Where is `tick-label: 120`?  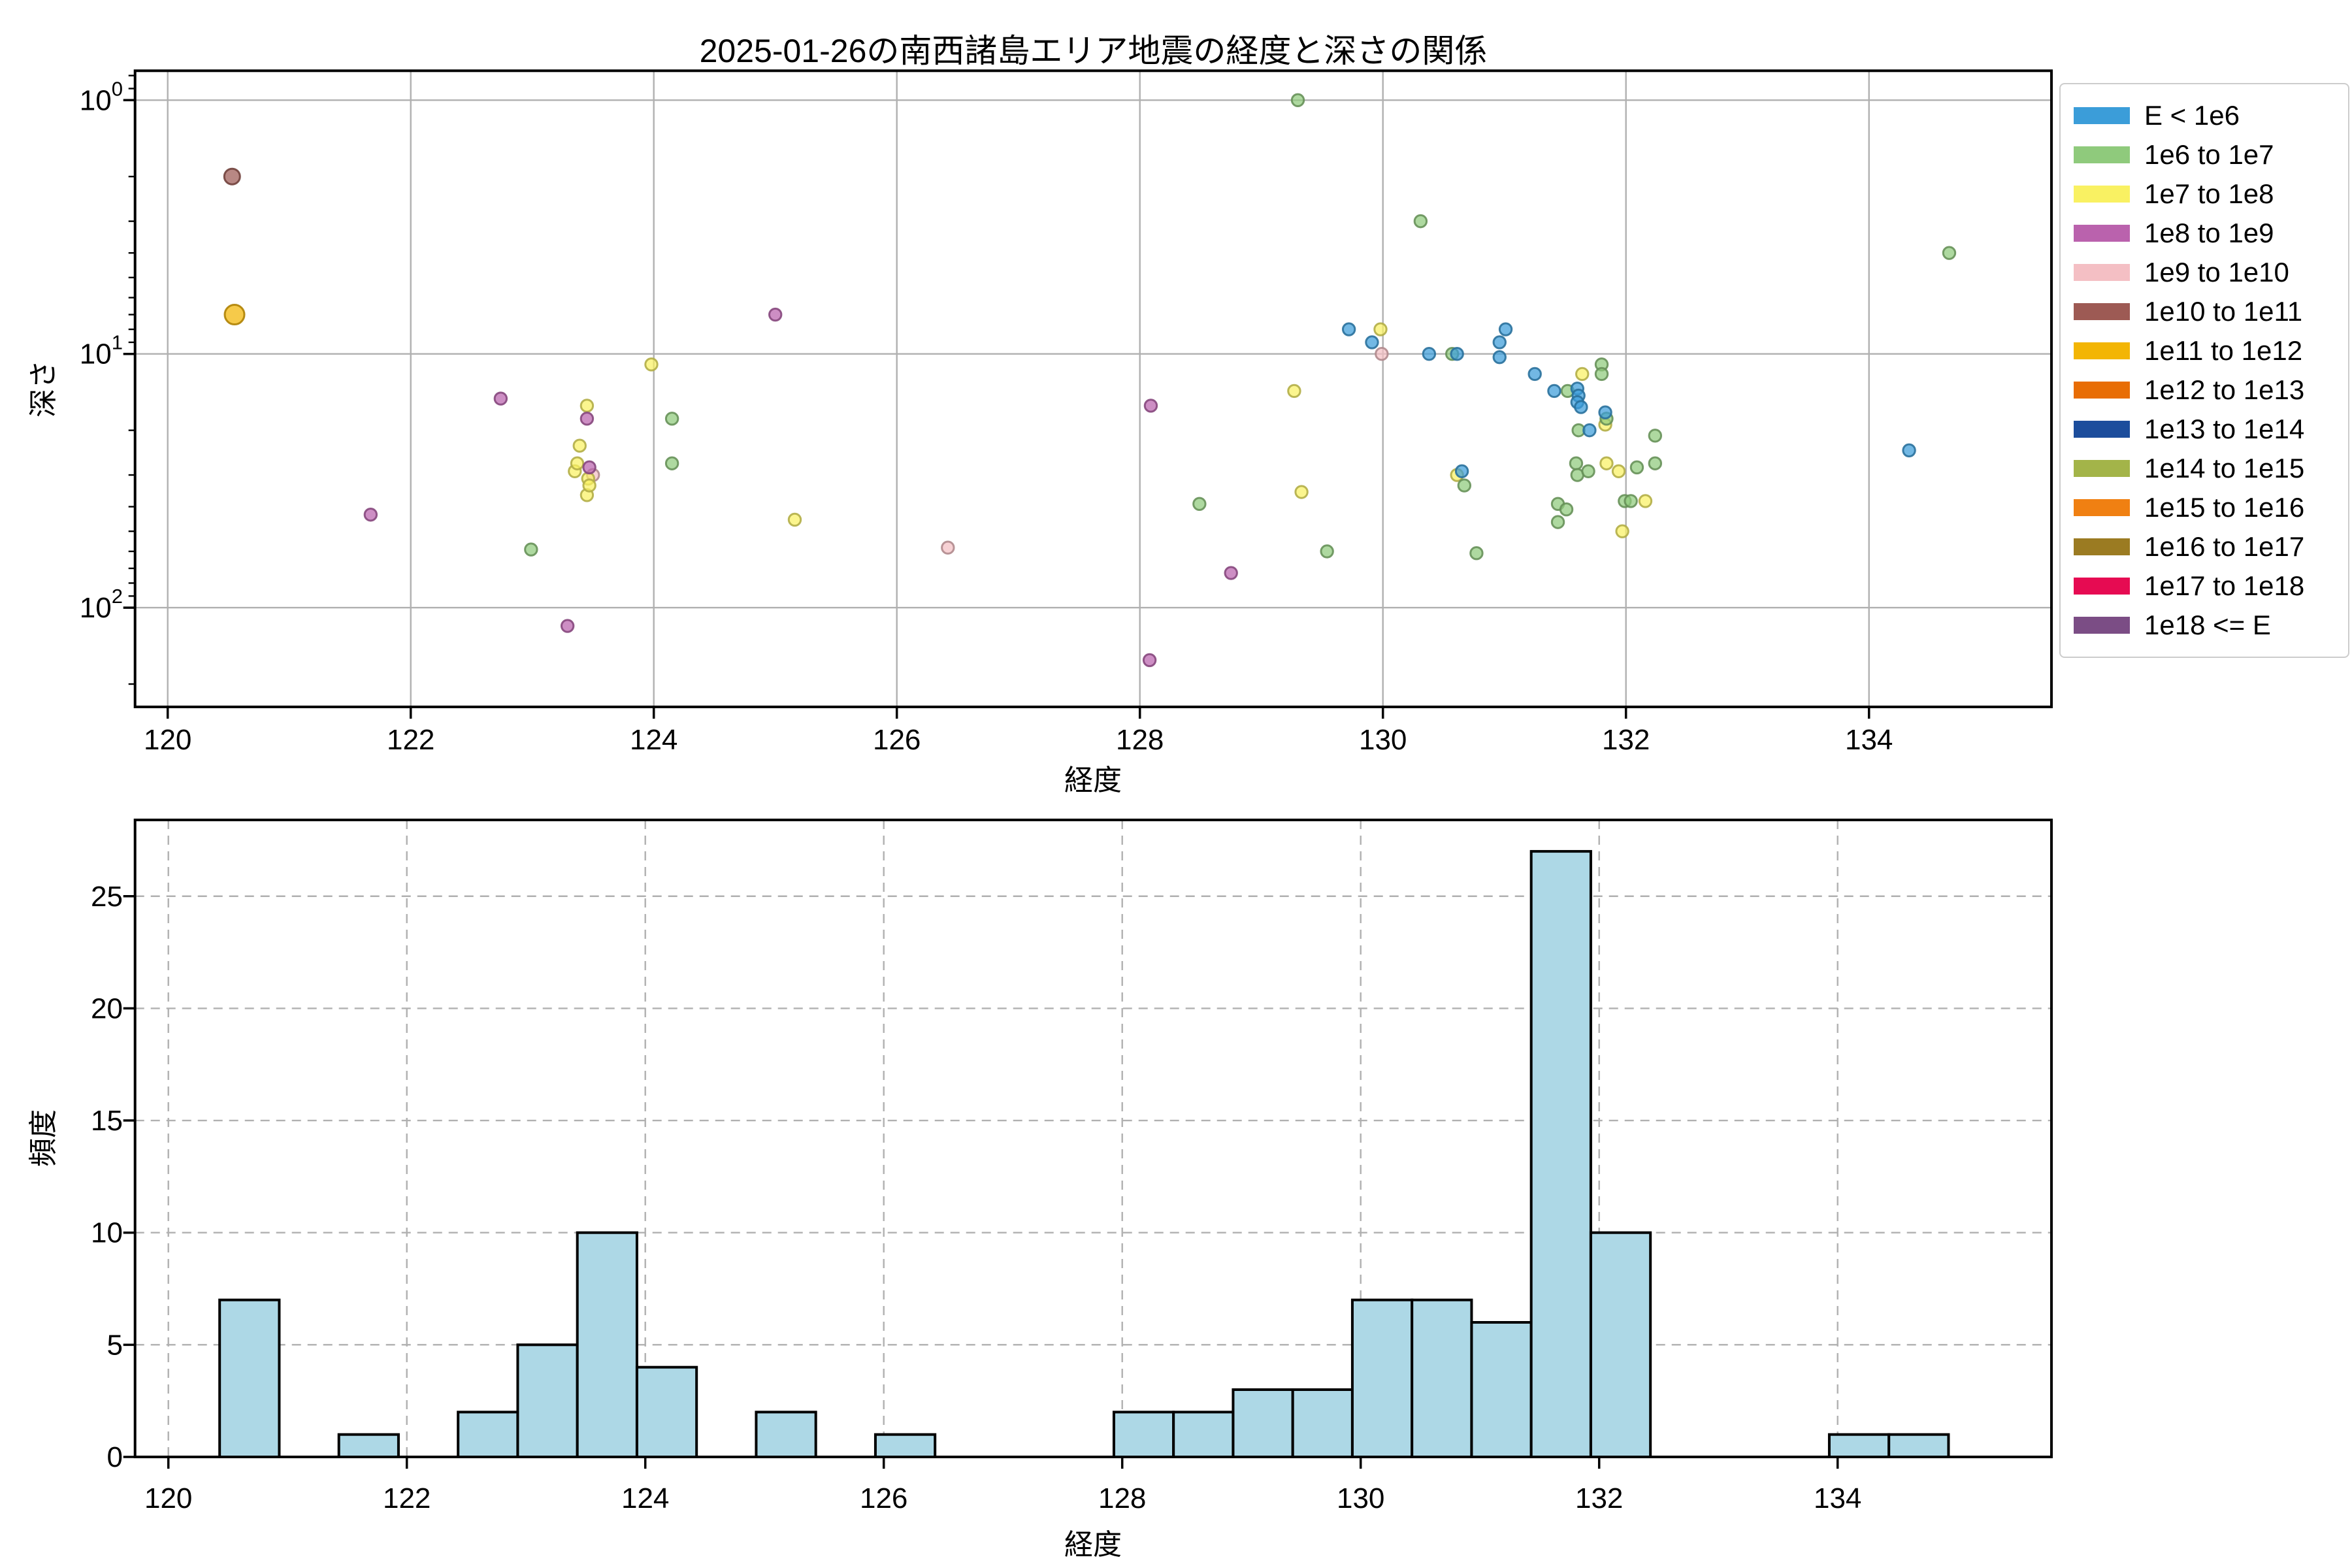 tick-label: 120 is located at coordinates (167, 740).